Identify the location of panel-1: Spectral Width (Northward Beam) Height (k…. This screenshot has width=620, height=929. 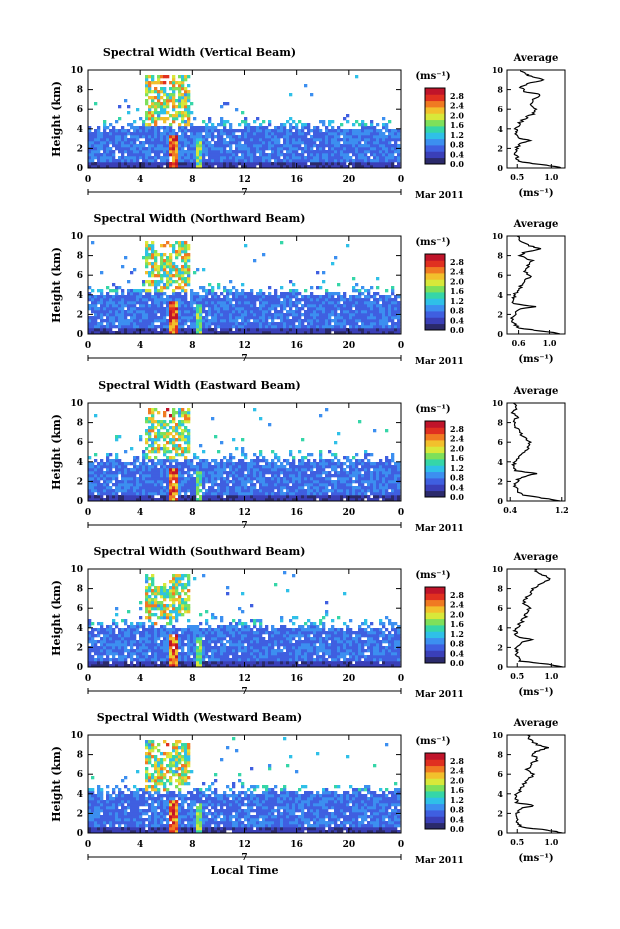
(308, 289).